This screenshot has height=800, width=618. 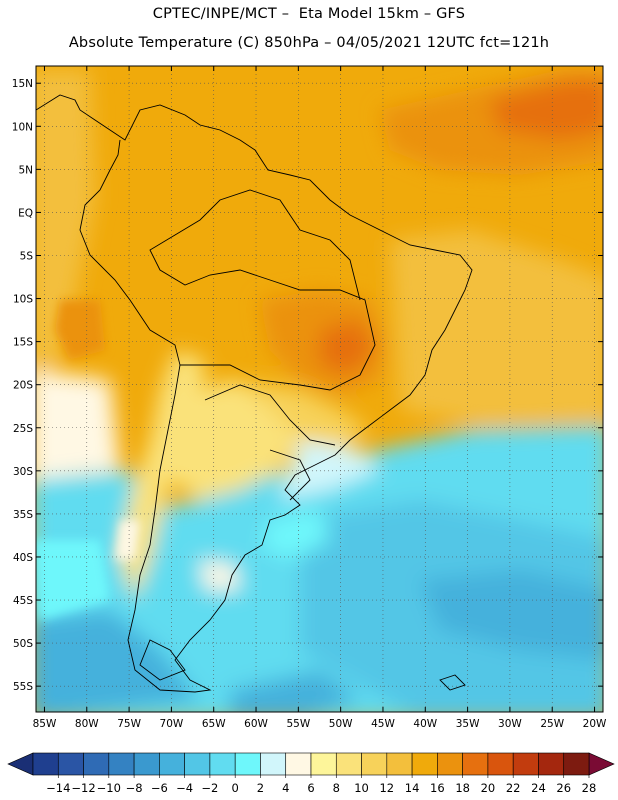 What do you see at coordinates (563, 788) in the screenshot?
I see `colorbar-label: 26` at bounding box center [563, 788].